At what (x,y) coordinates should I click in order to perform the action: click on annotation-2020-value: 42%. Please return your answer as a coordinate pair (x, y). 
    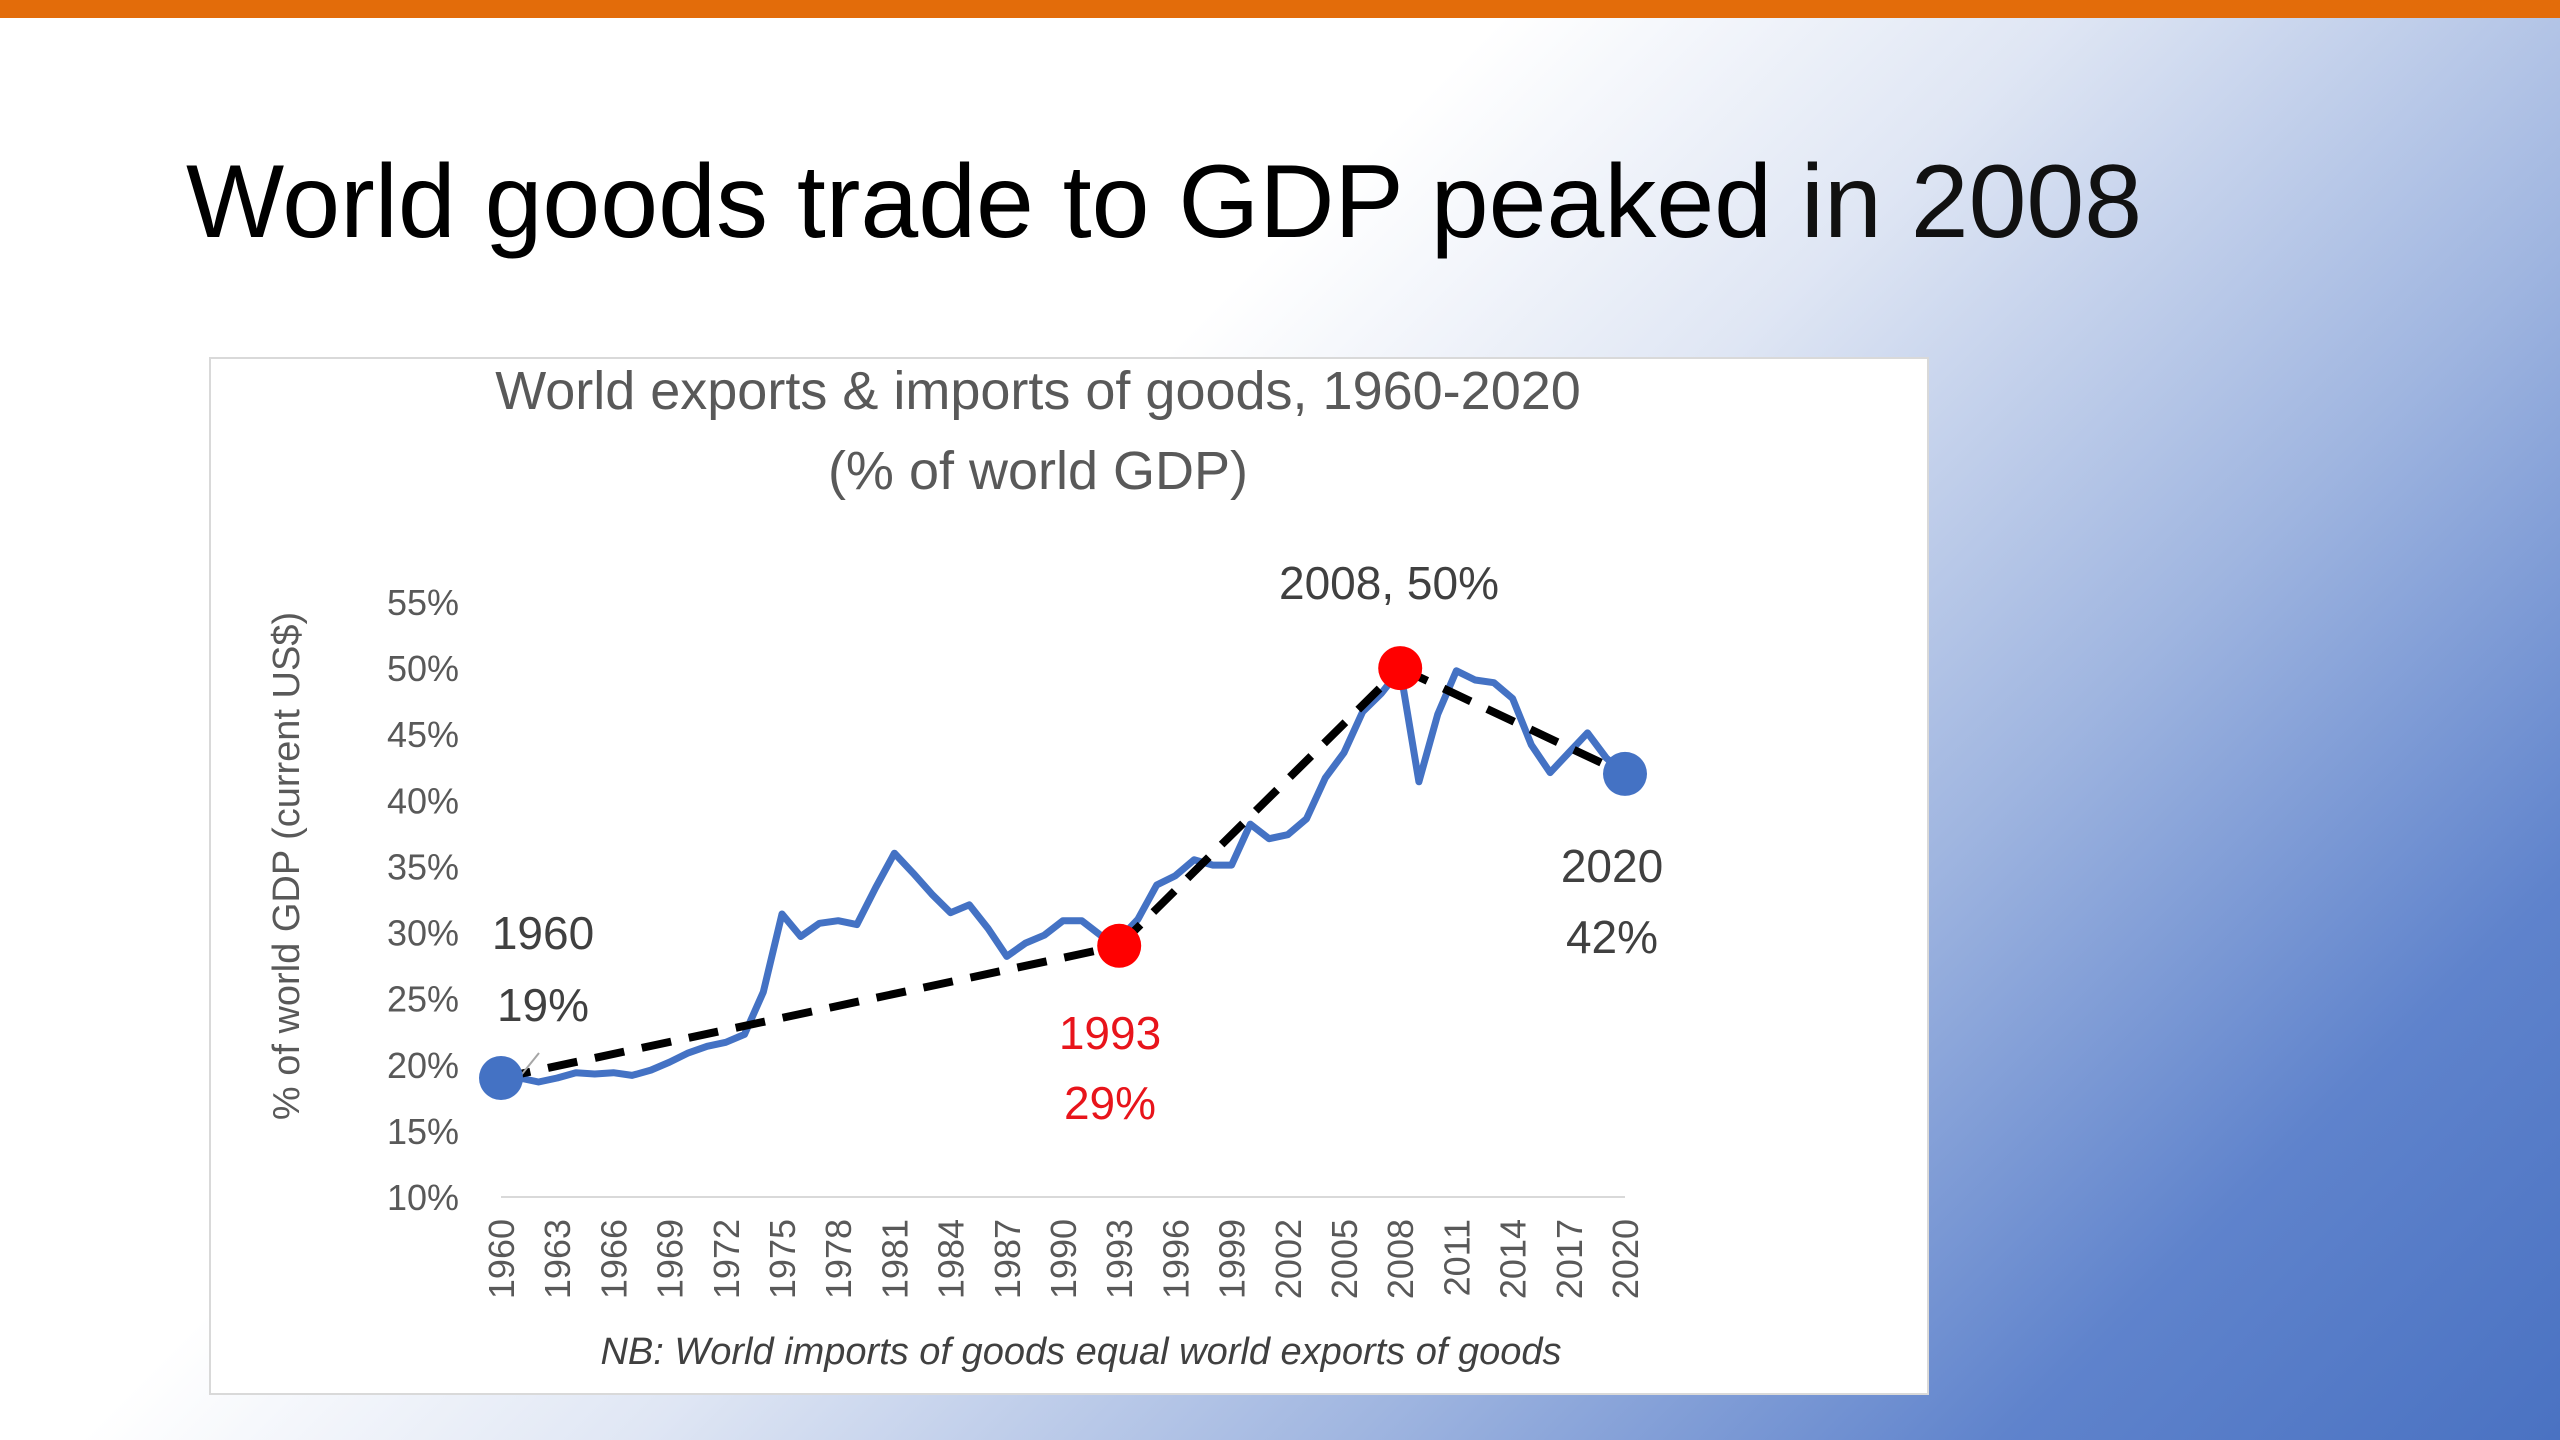
    Looking at the image, I should click on (1612, 937).